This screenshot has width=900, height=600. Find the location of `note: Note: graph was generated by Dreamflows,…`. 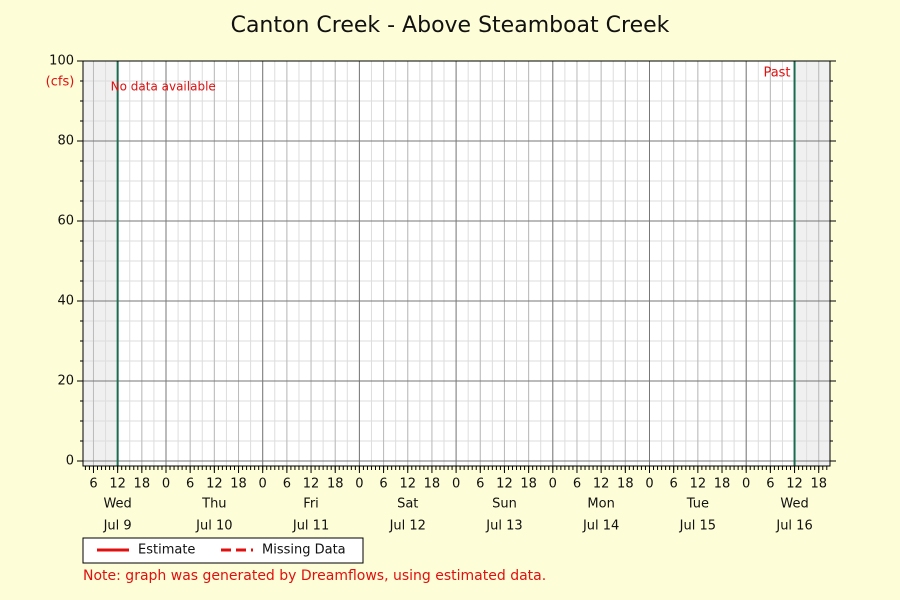

note: Note: graph was generated by Dreamflows,… is located at coordinates (314, 576).